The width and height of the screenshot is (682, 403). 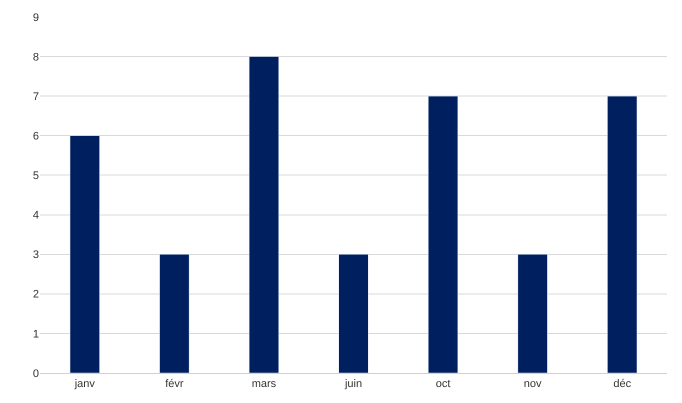 I want to click on x-tick-label: nov, so click(x=533, y=384).